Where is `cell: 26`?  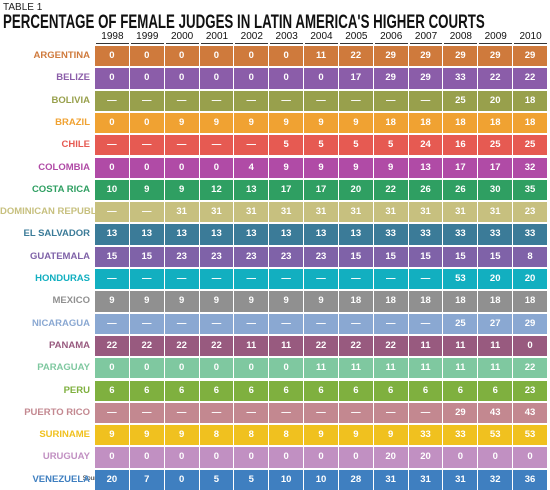
cell: 26 is located at coordinates (426, 190).